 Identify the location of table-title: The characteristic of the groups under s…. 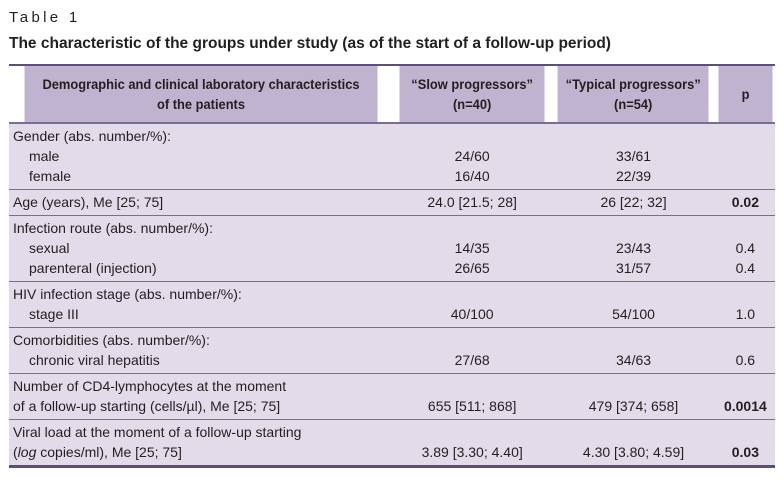
(310, 43).